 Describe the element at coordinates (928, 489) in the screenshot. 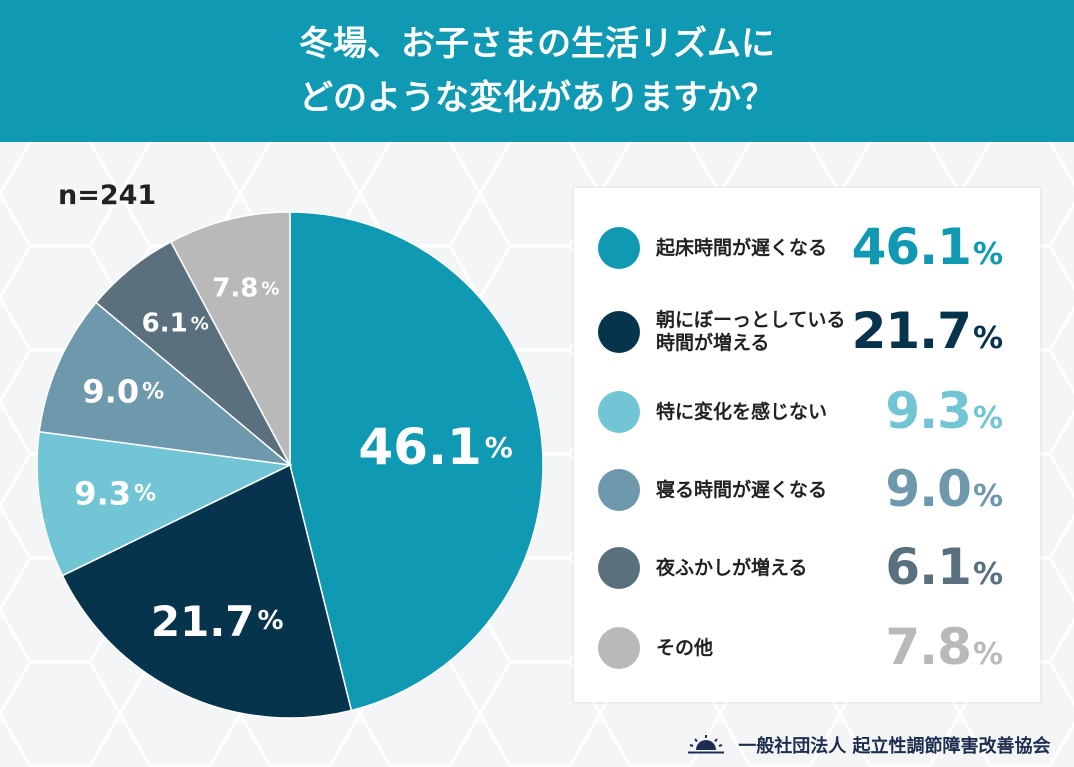

I see `legend-value-number: 9.0` at that location.